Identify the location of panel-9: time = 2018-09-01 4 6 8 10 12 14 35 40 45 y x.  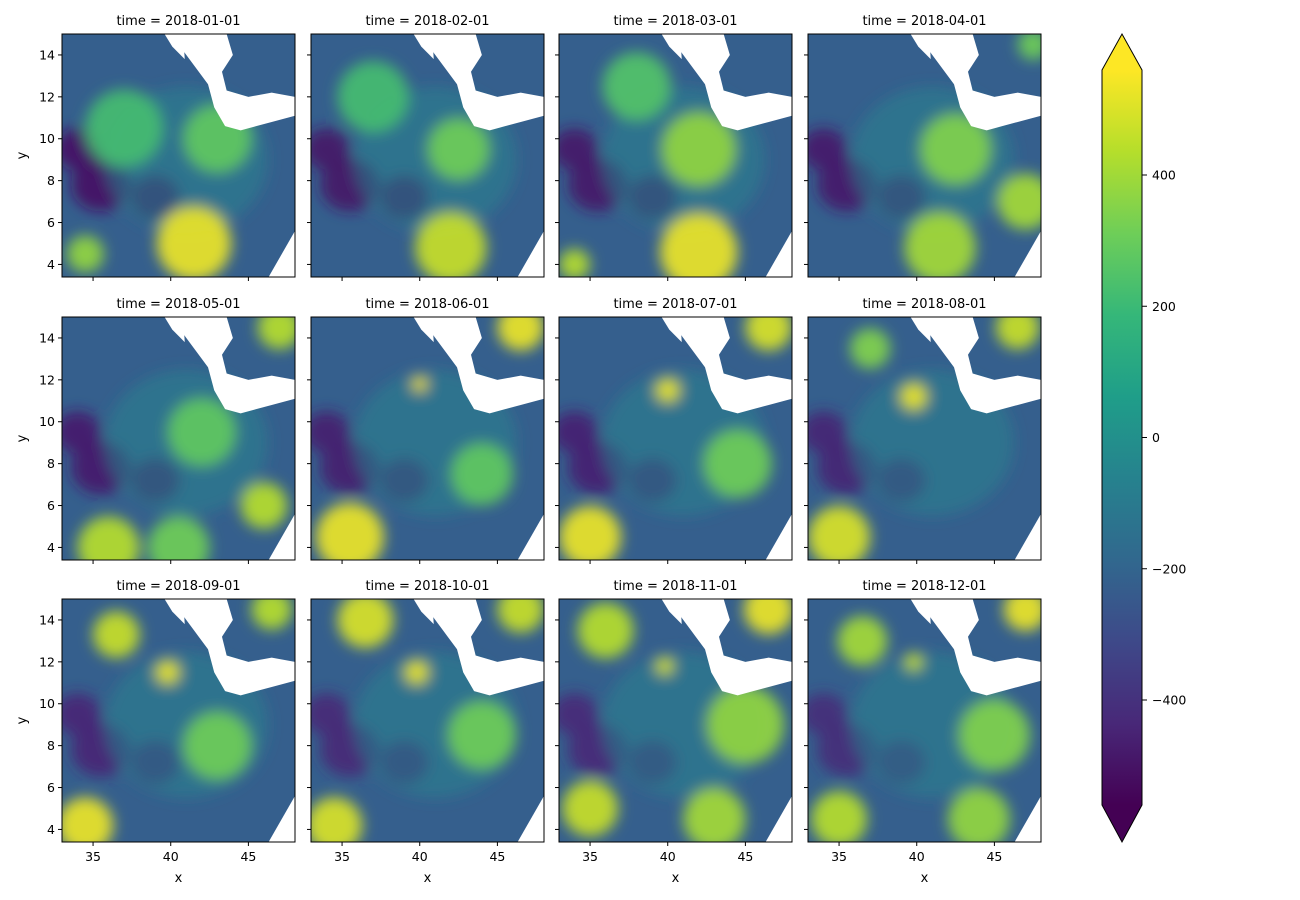
(155, 732).